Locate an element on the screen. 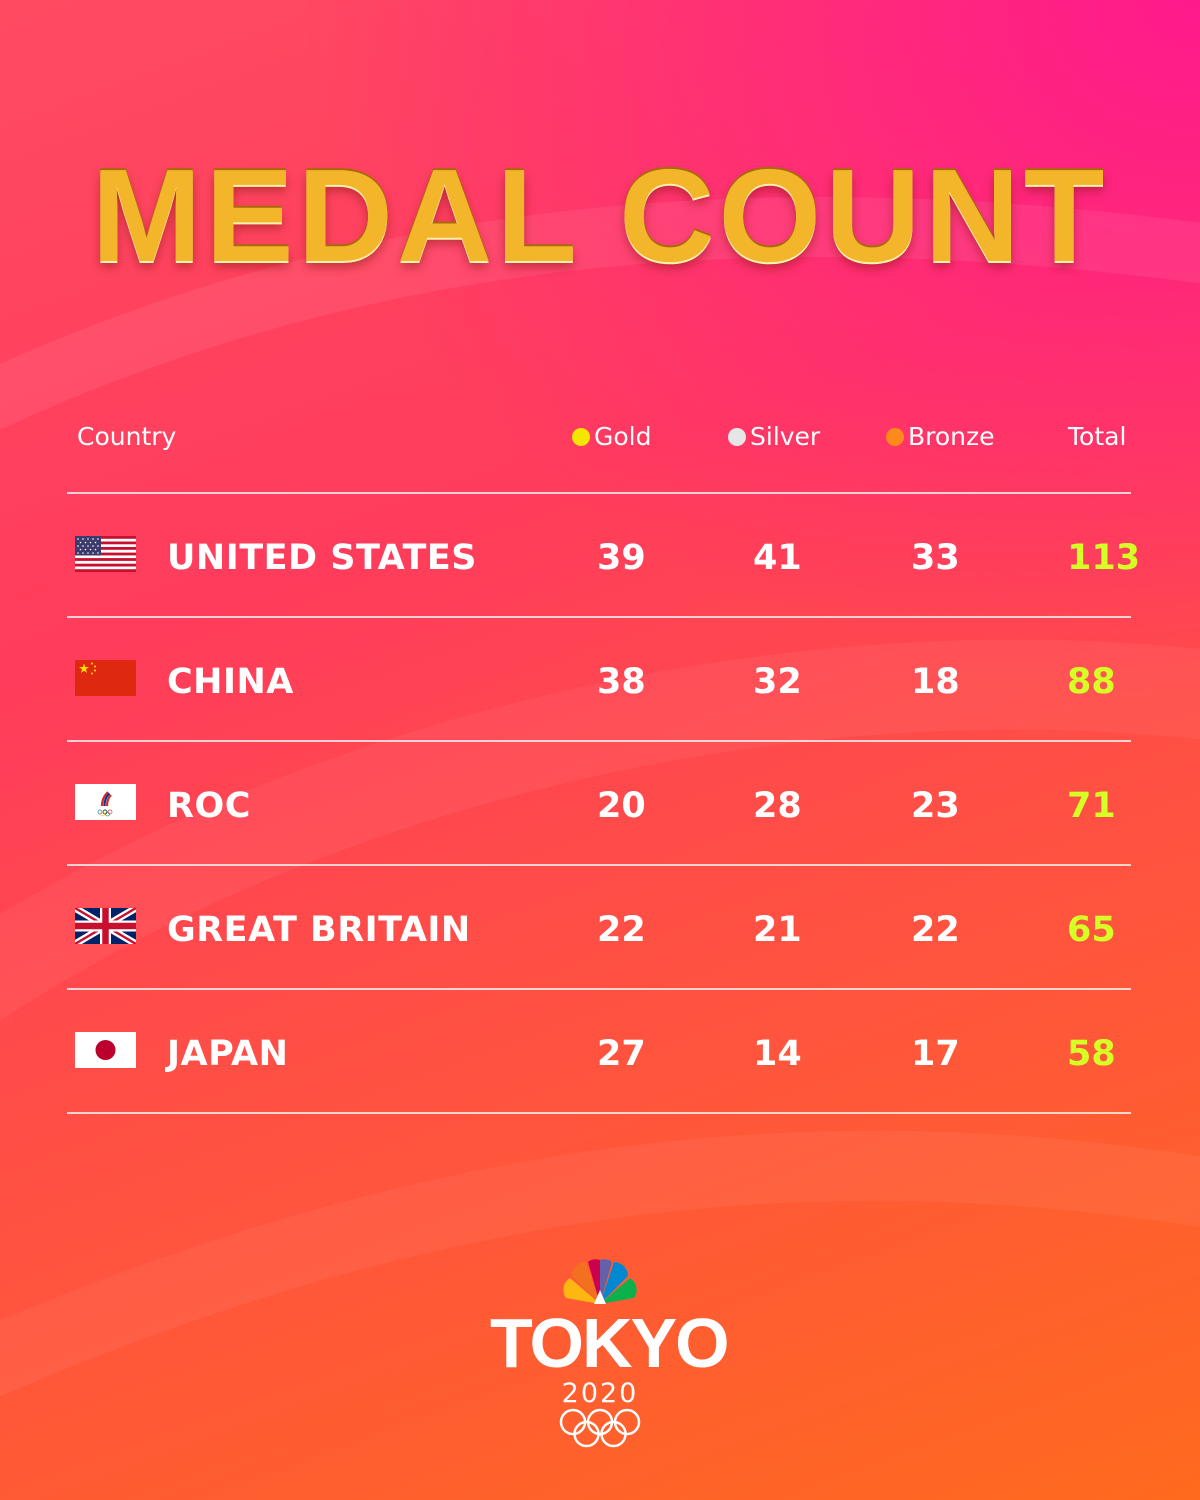  olympic-rings-icon is located at coordinates (600, 1428).